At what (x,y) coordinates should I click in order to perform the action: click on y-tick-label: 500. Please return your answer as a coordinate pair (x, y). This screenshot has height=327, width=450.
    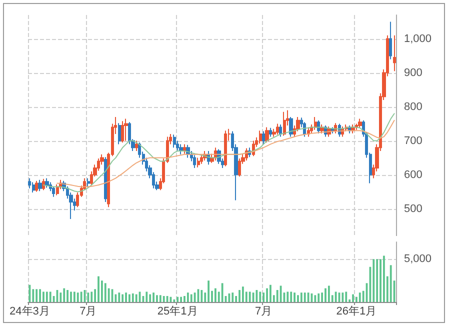
    Looking at the image, I should click on (413, 208).